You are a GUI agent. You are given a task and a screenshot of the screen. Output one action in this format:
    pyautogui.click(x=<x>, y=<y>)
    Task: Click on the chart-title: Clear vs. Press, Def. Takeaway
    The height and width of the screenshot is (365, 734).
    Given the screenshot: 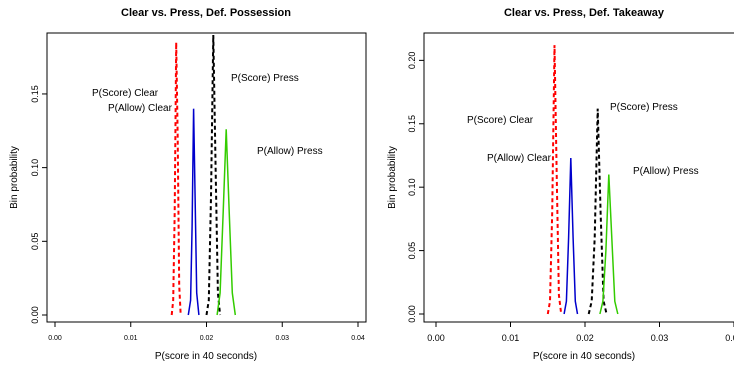 What is the action you would take?
    pyautogui.click(x=584, y=13)
    